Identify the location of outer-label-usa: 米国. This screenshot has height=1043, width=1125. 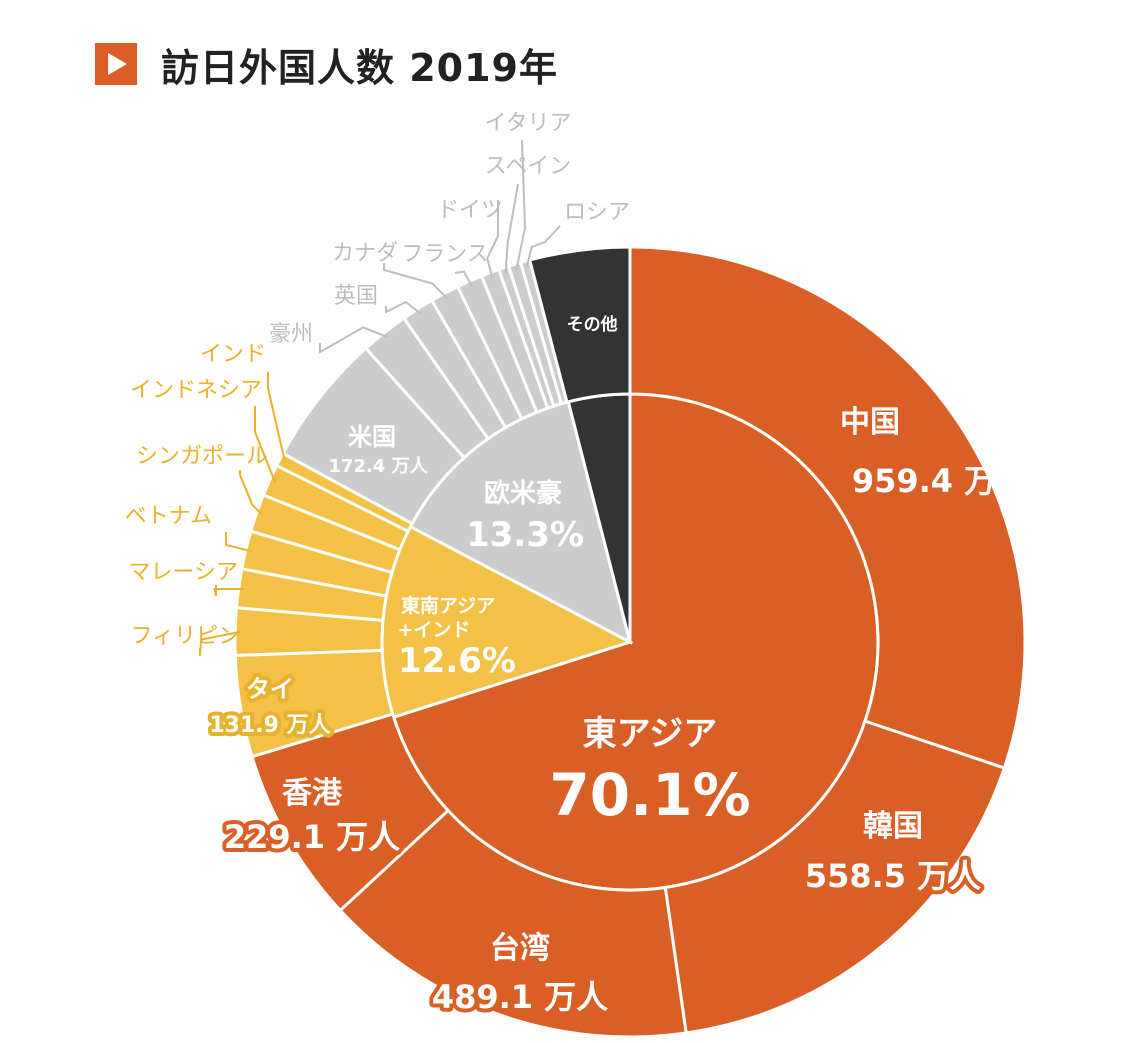
(372, 437).